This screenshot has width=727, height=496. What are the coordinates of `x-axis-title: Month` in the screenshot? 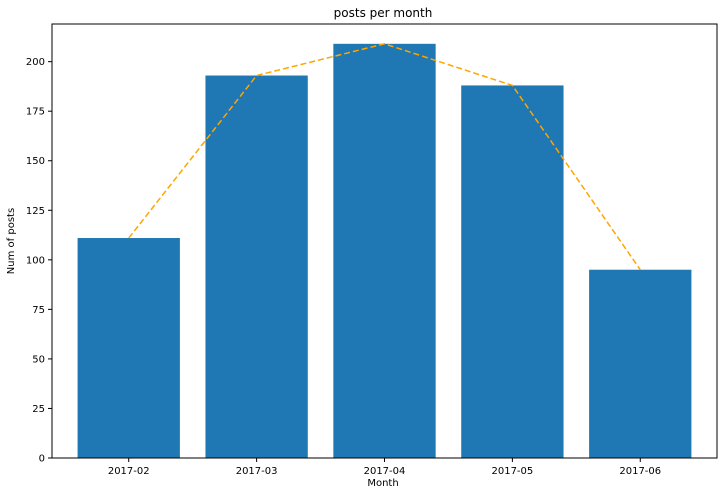 It's located at (382, 483).